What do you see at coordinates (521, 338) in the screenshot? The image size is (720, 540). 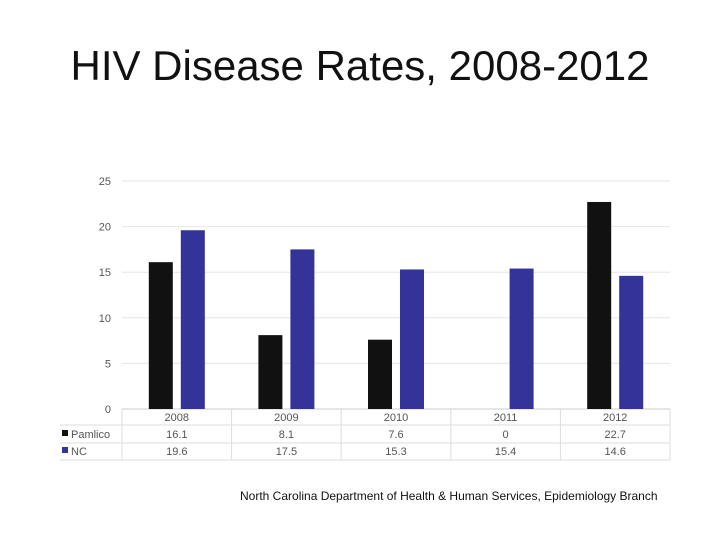 I see `bar-nc-2011` at bounding box center [521, 338].